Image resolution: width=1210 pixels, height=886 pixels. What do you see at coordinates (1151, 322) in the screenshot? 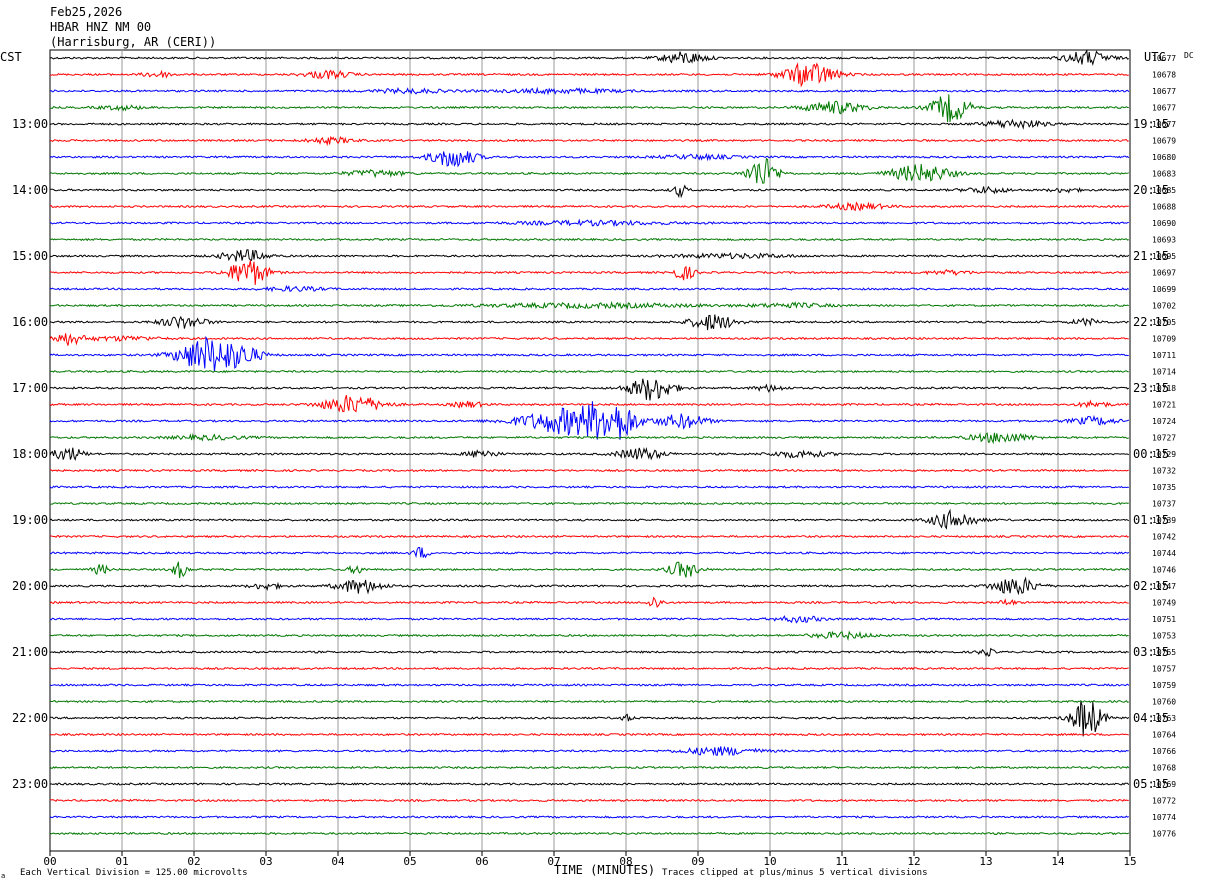
I see `utc-hour-label: 22:15` at bounding box center [1151, 322].